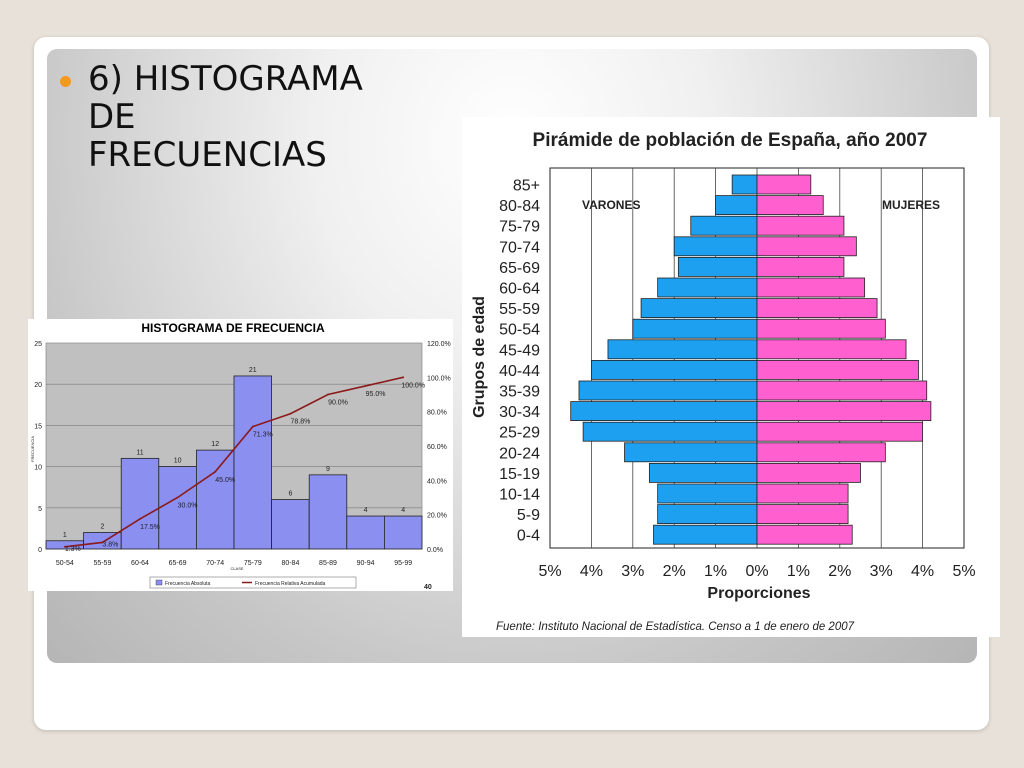  Describe the element at coordinates (435, 550) in the screenshot. I see `histogram-y2-tick-label: 0.0%` at that location.